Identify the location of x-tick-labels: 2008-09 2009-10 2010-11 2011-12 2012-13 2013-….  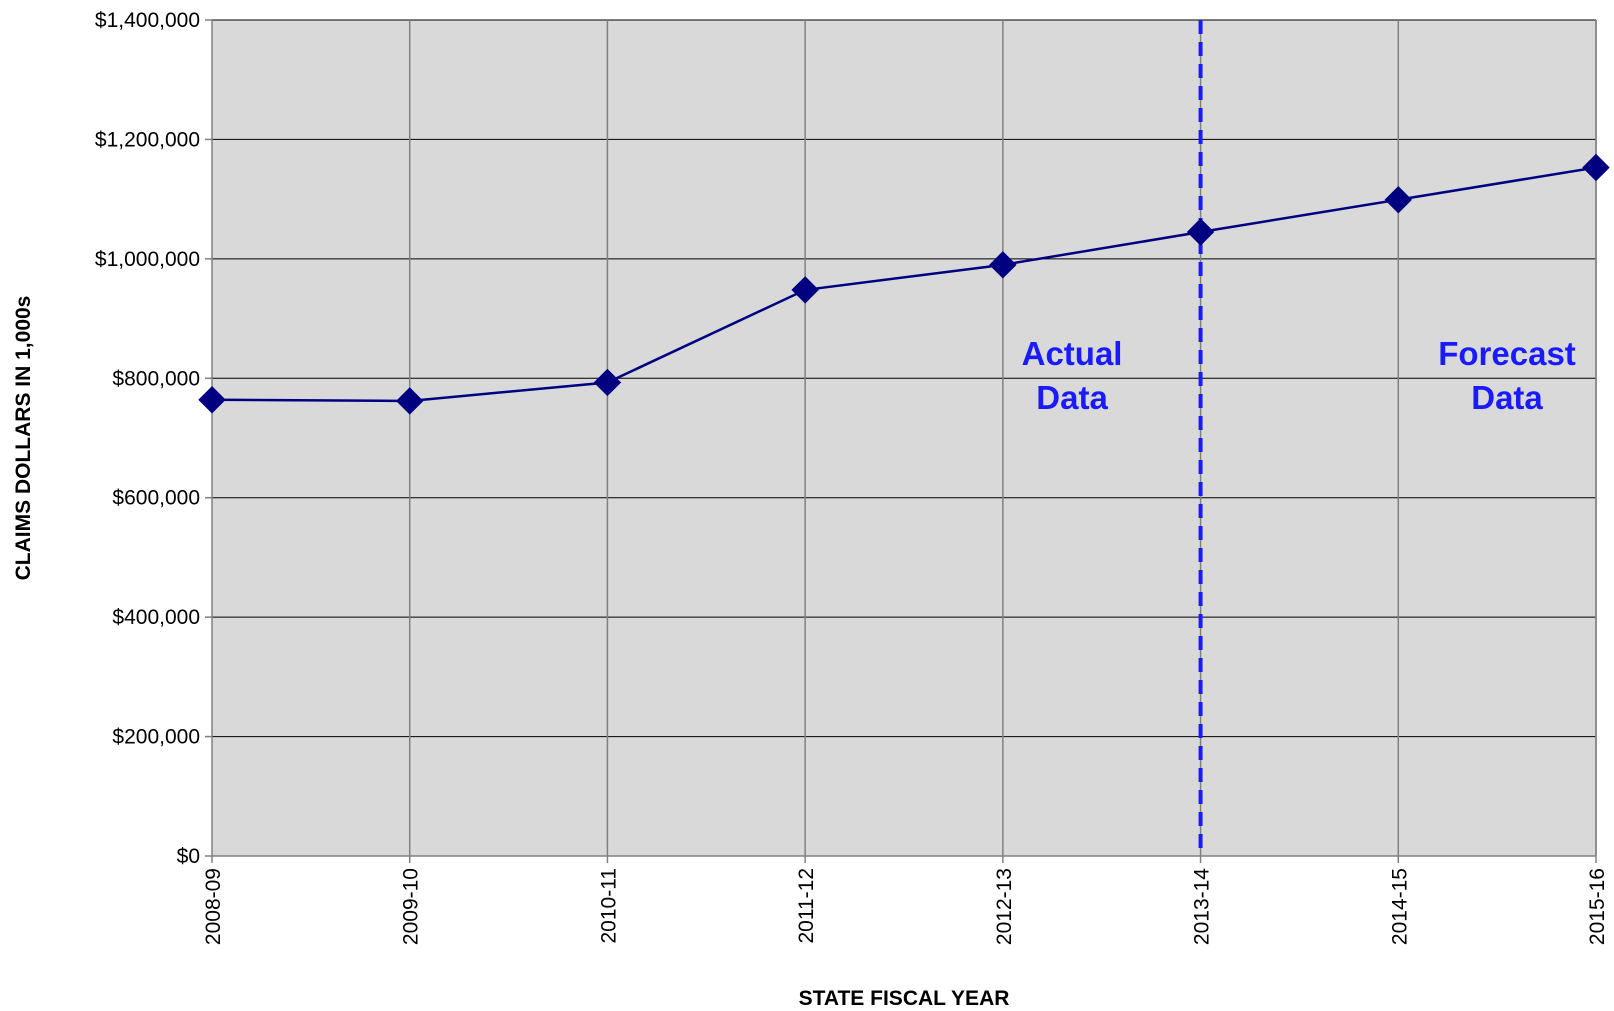
(905, 906).